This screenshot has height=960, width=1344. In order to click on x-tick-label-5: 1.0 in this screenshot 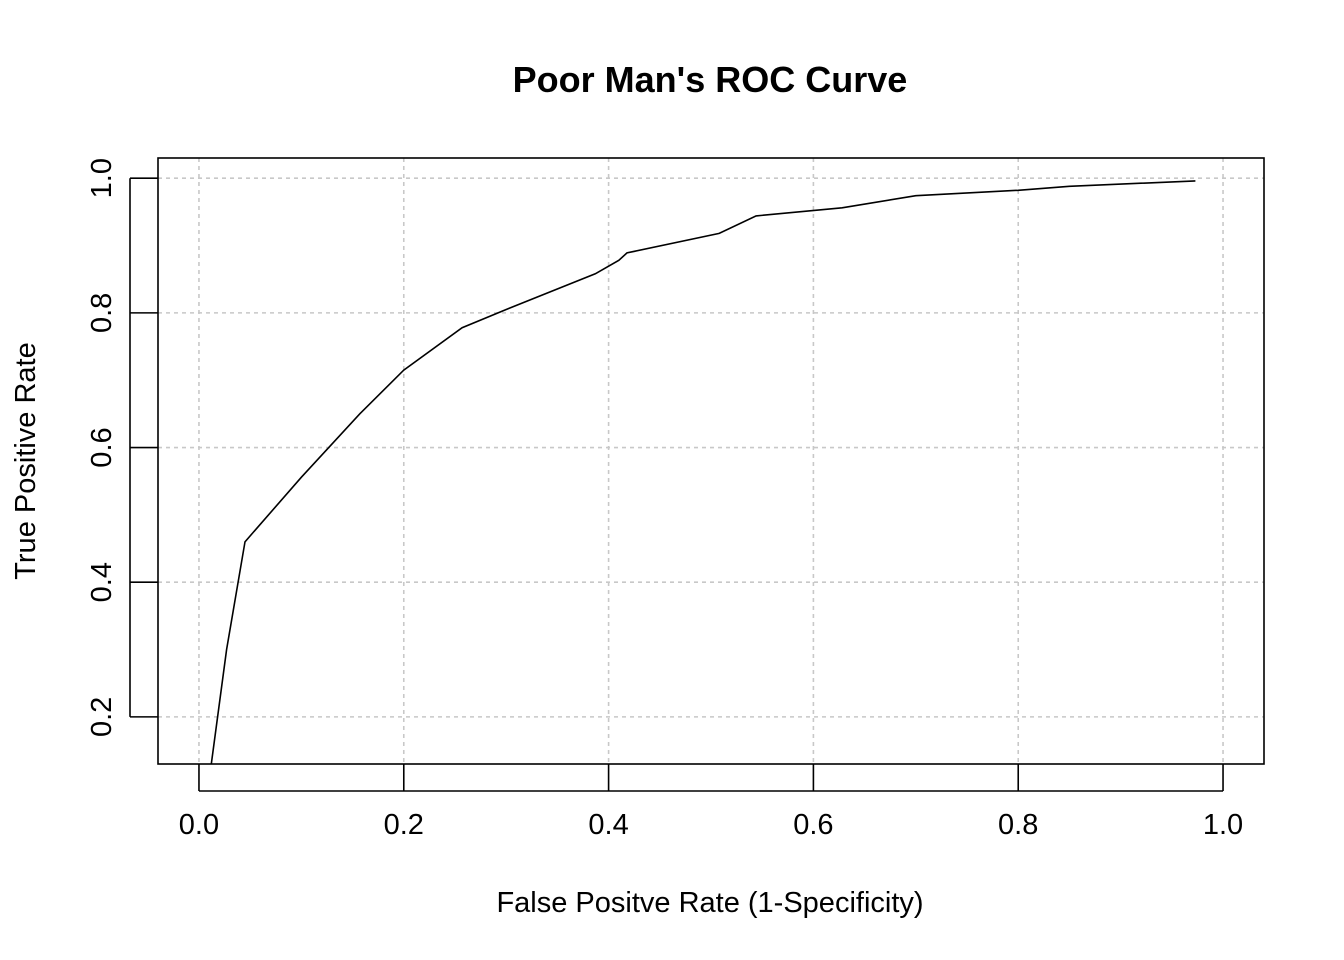, I will do `click(1223, 825)`.